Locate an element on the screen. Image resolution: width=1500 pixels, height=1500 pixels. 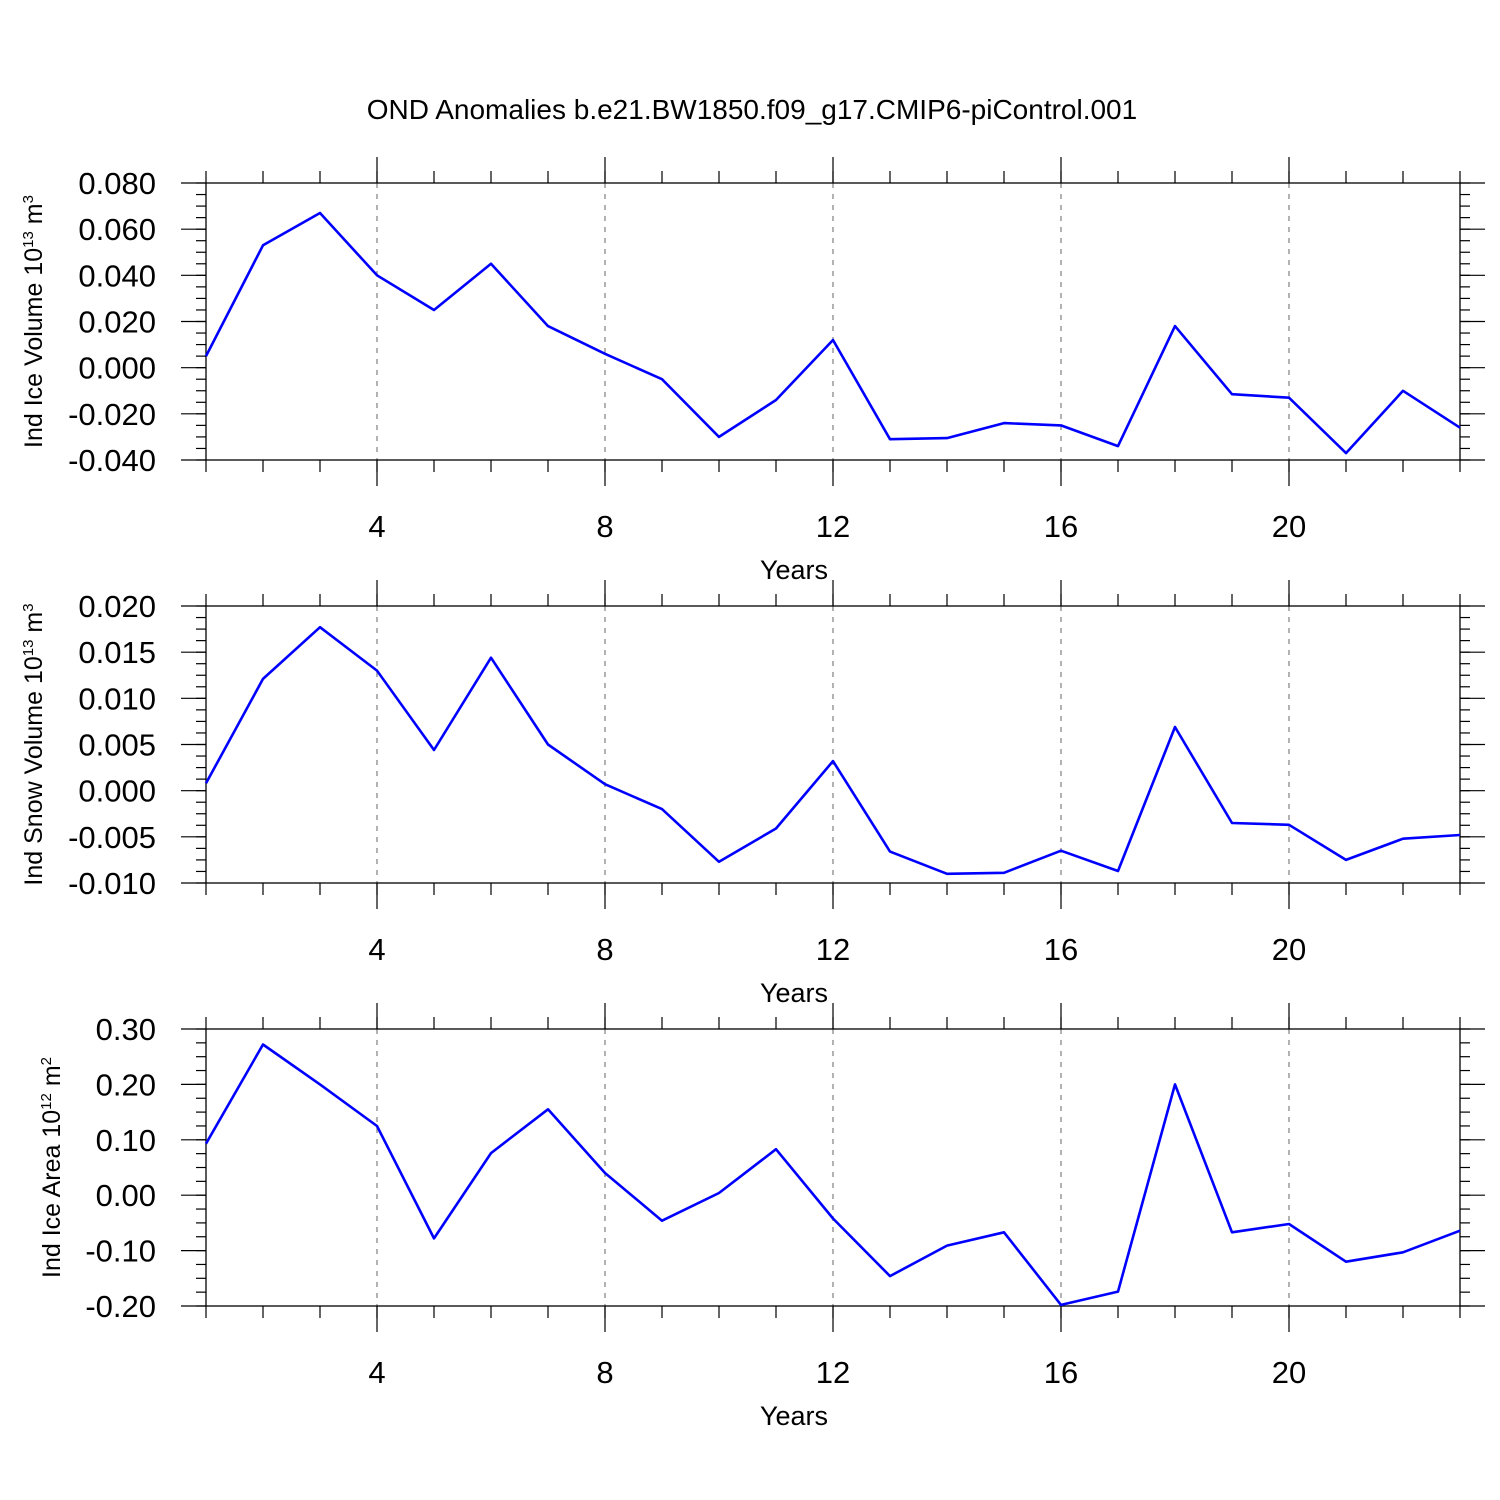
y-tick-label: 0.040 is located at coordinates (117, 275).